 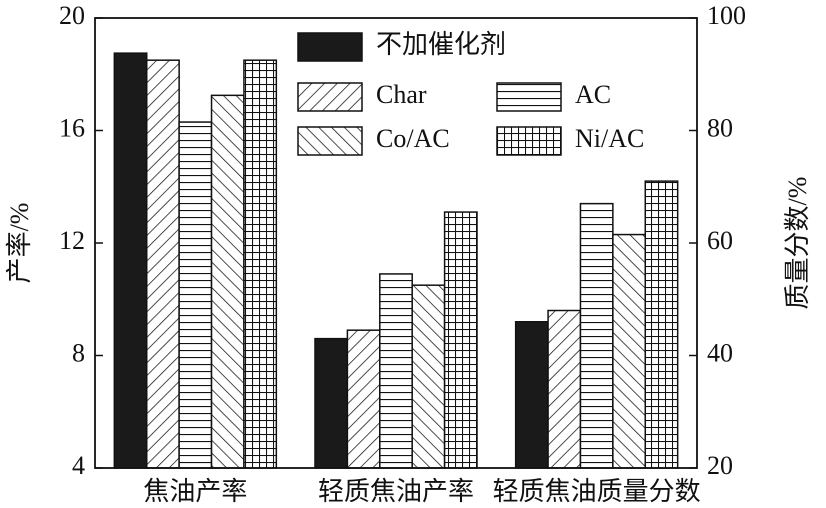 I want to click on legend-label: 不加催化剂, so click(x=441, y=44).